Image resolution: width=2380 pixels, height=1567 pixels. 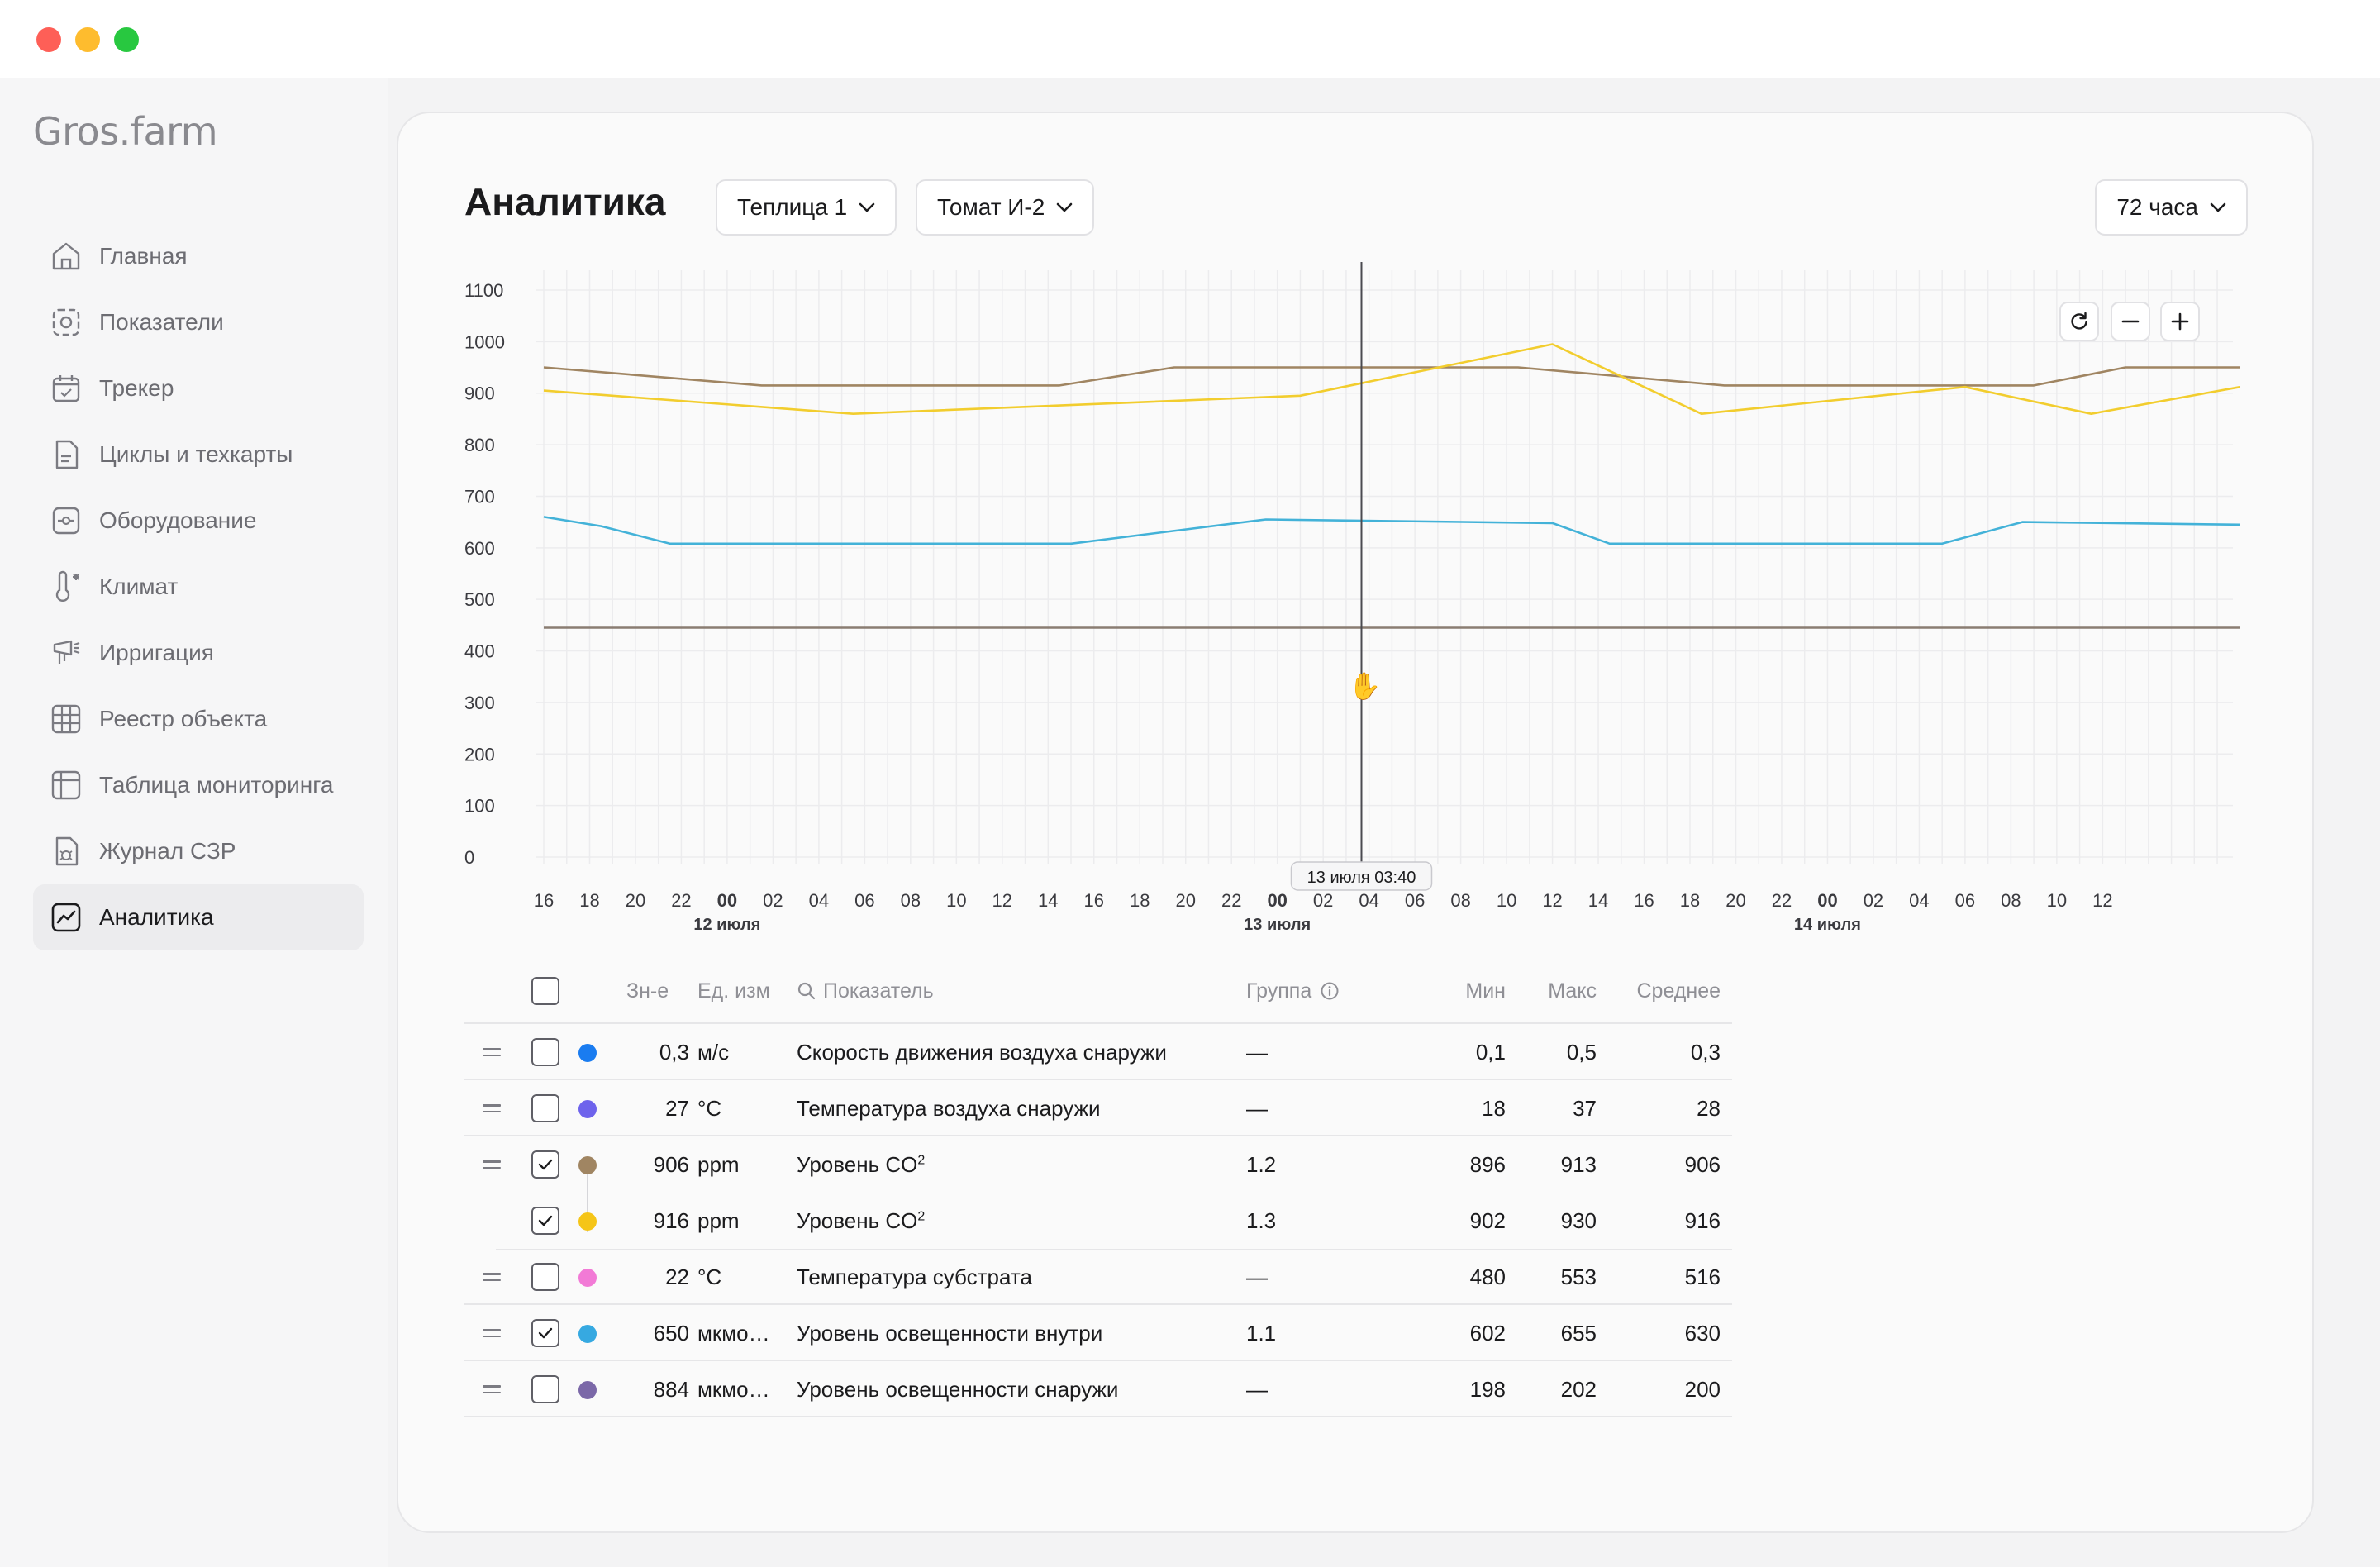 What do you see at coordinates (1293, 991) in the screenshot?
I see `header-group: Группа` at bounding box center [1293, 991].